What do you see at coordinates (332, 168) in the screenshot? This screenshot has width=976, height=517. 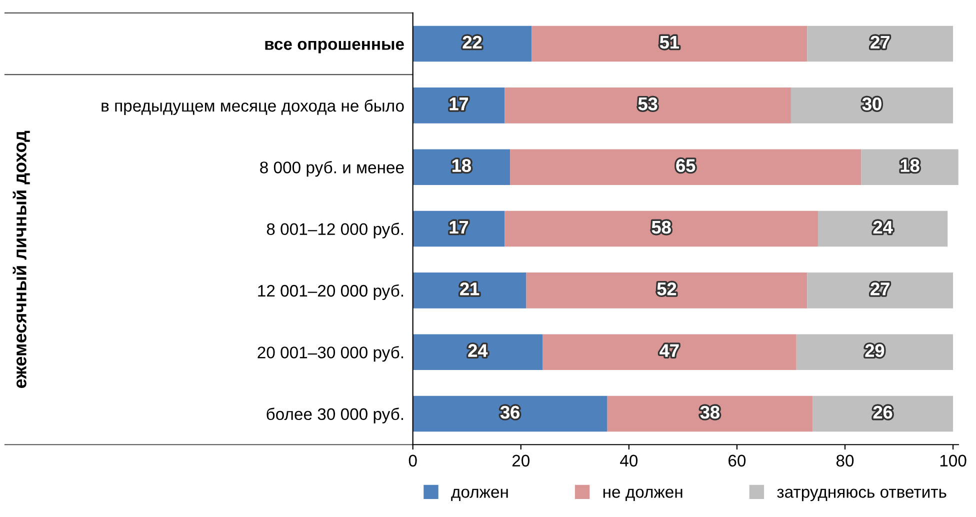 I see `y-tick-label: 8 000 руб. и менее` at bounding box center [332, 168].